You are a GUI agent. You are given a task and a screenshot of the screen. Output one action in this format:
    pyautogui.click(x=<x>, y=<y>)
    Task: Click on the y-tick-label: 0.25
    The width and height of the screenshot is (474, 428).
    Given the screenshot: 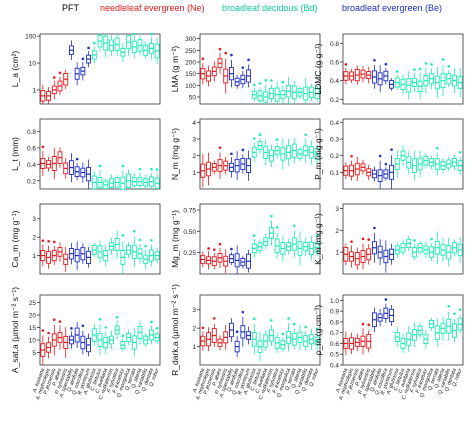 What is the action you would take?
    pyautogui.click(x=189, y=253)
    